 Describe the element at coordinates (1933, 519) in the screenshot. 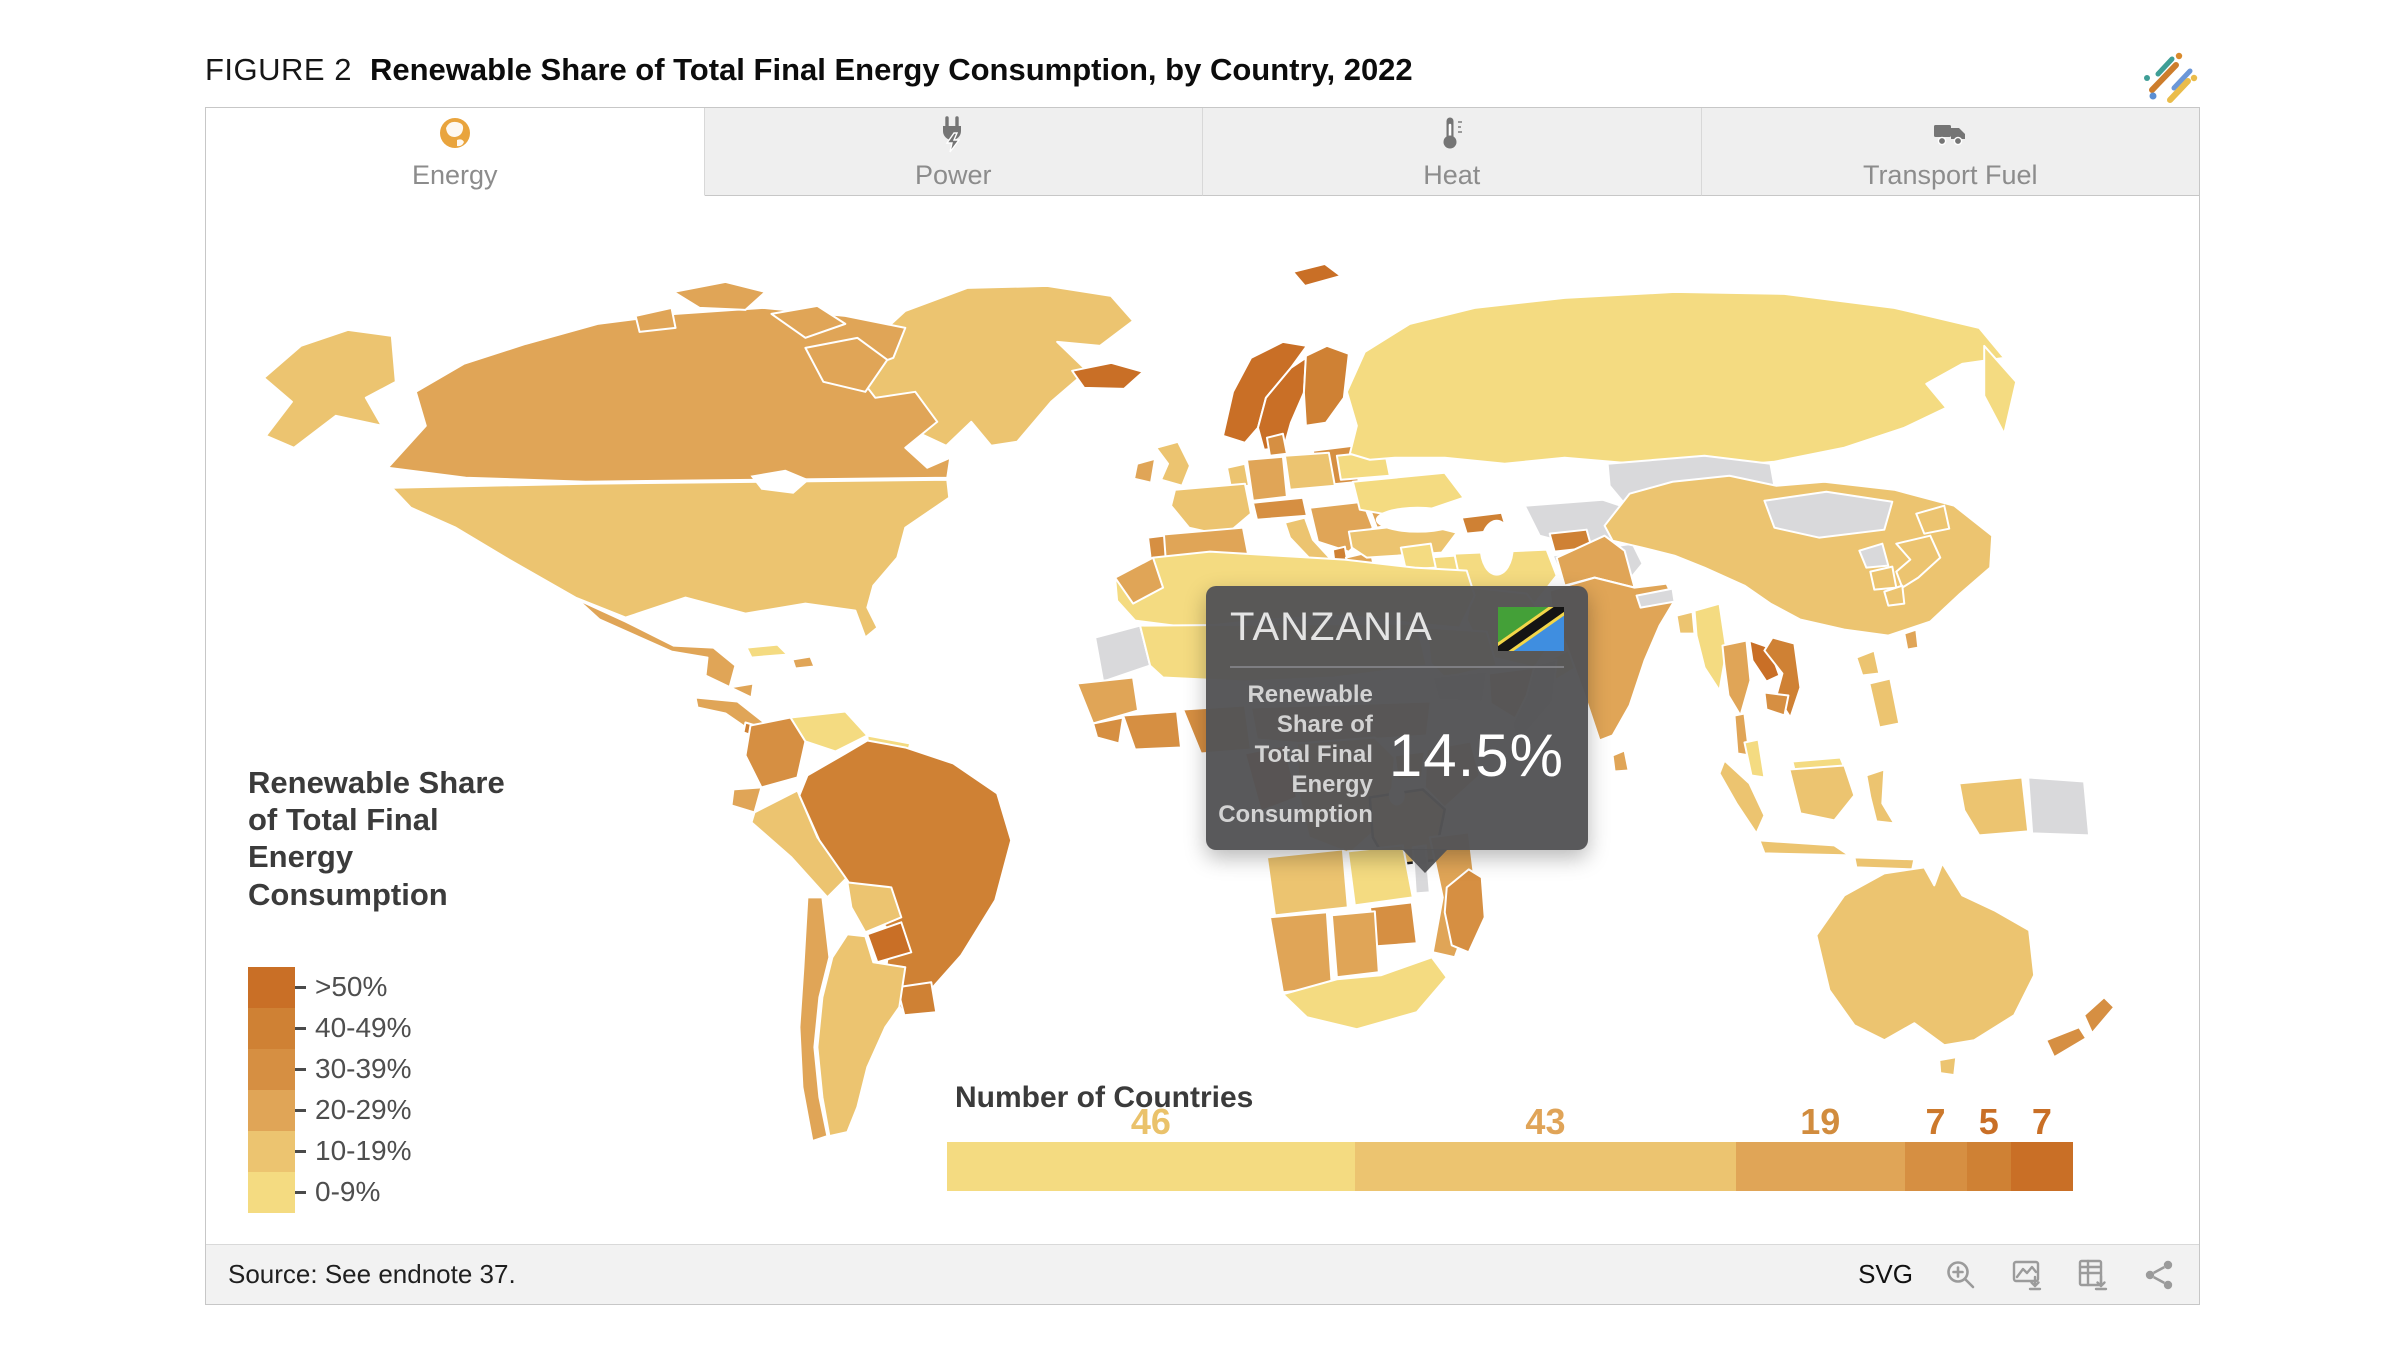

I see `country-japan` at that location.